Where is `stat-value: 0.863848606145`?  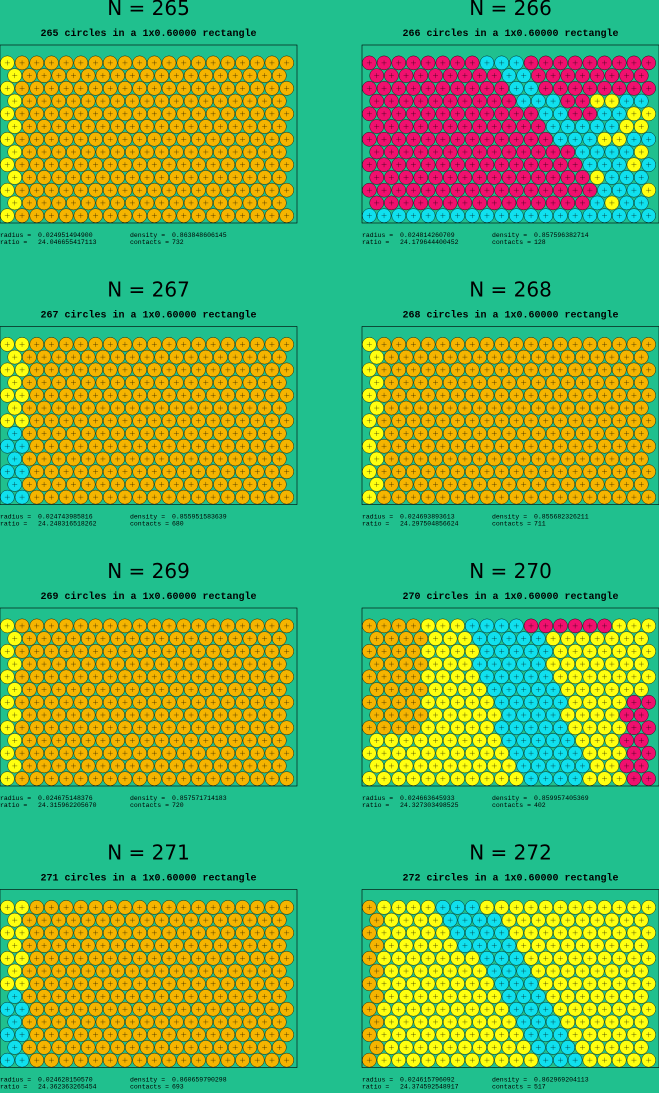
stat-value: 0.863848606145 is located at coordinates (199, 235).